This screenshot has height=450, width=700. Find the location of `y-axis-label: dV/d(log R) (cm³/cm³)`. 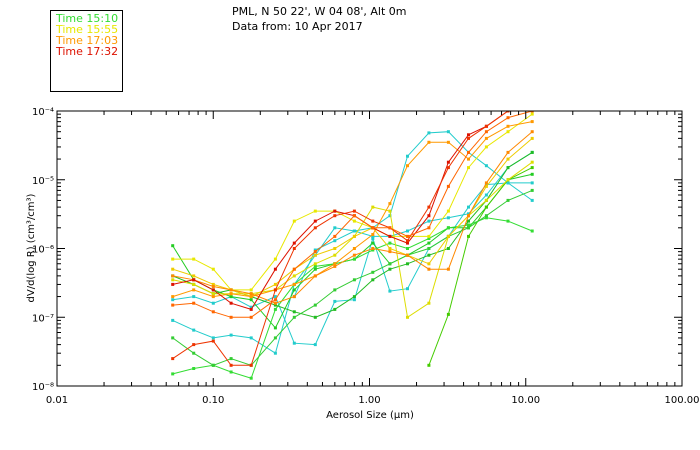

y-axis-label: dV/d(log R) (cm³/cm³) is located at coordinates (31, 247).